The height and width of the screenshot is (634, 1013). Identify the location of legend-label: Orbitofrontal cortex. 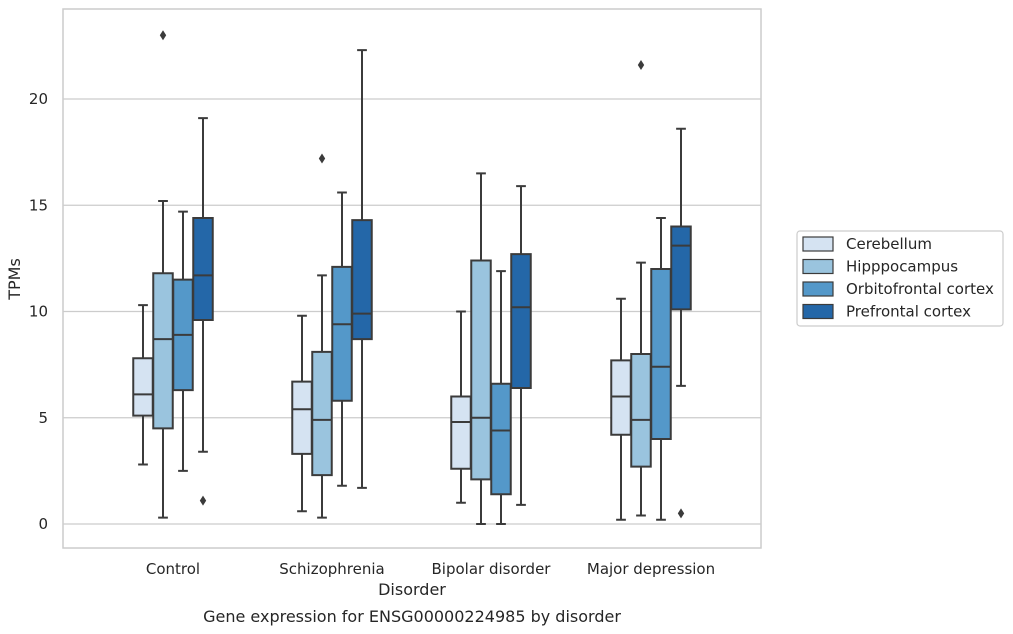
(920, 289).